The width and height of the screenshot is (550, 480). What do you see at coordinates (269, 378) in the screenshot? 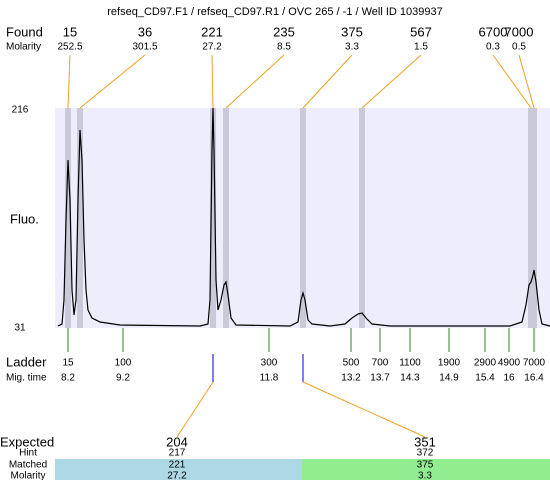
I see `ladder-time: 11.8` at bounding box center [269, 378].